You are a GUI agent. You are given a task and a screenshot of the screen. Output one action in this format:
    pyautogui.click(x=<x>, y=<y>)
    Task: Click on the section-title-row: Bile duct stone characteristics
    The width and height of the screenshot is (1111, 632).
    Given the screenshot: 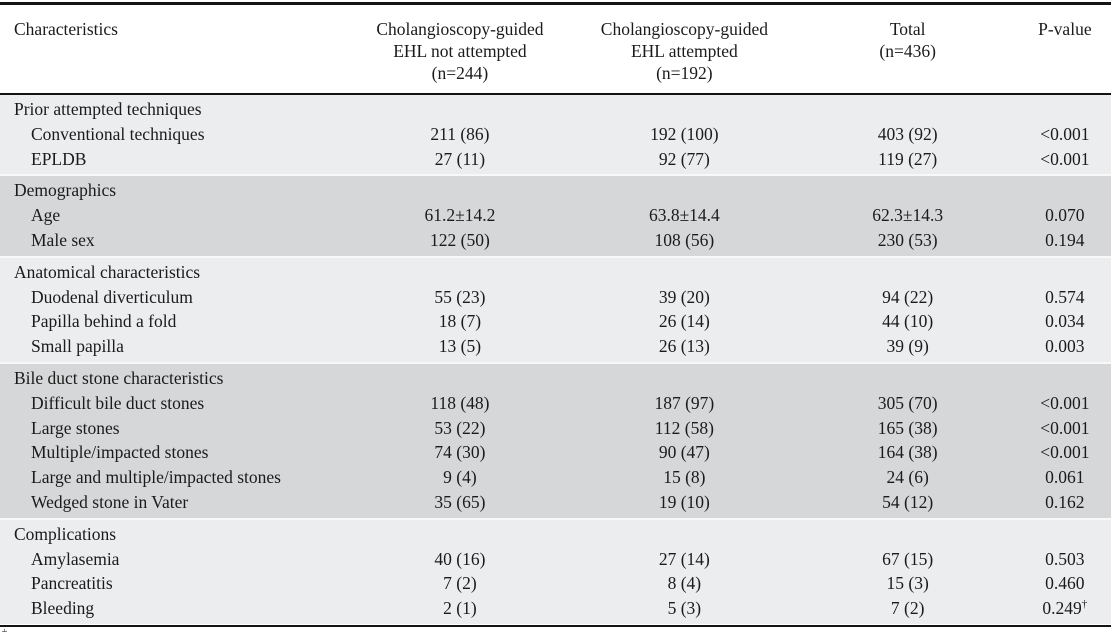 What is the action you would take?
    pyautogui.click(x=555, y=378)
    